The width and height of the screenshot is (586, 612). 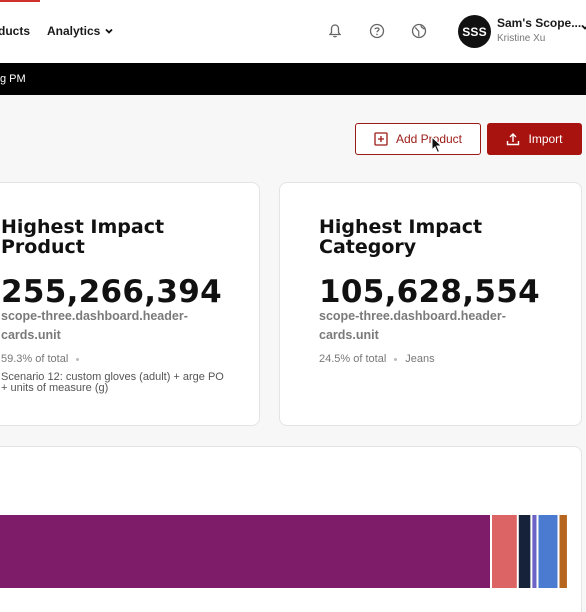 What do you see at coordinates (83, 237) in the screenshot?
I see `card-title: Highest Impact Product` at bounding box center [83, 237].